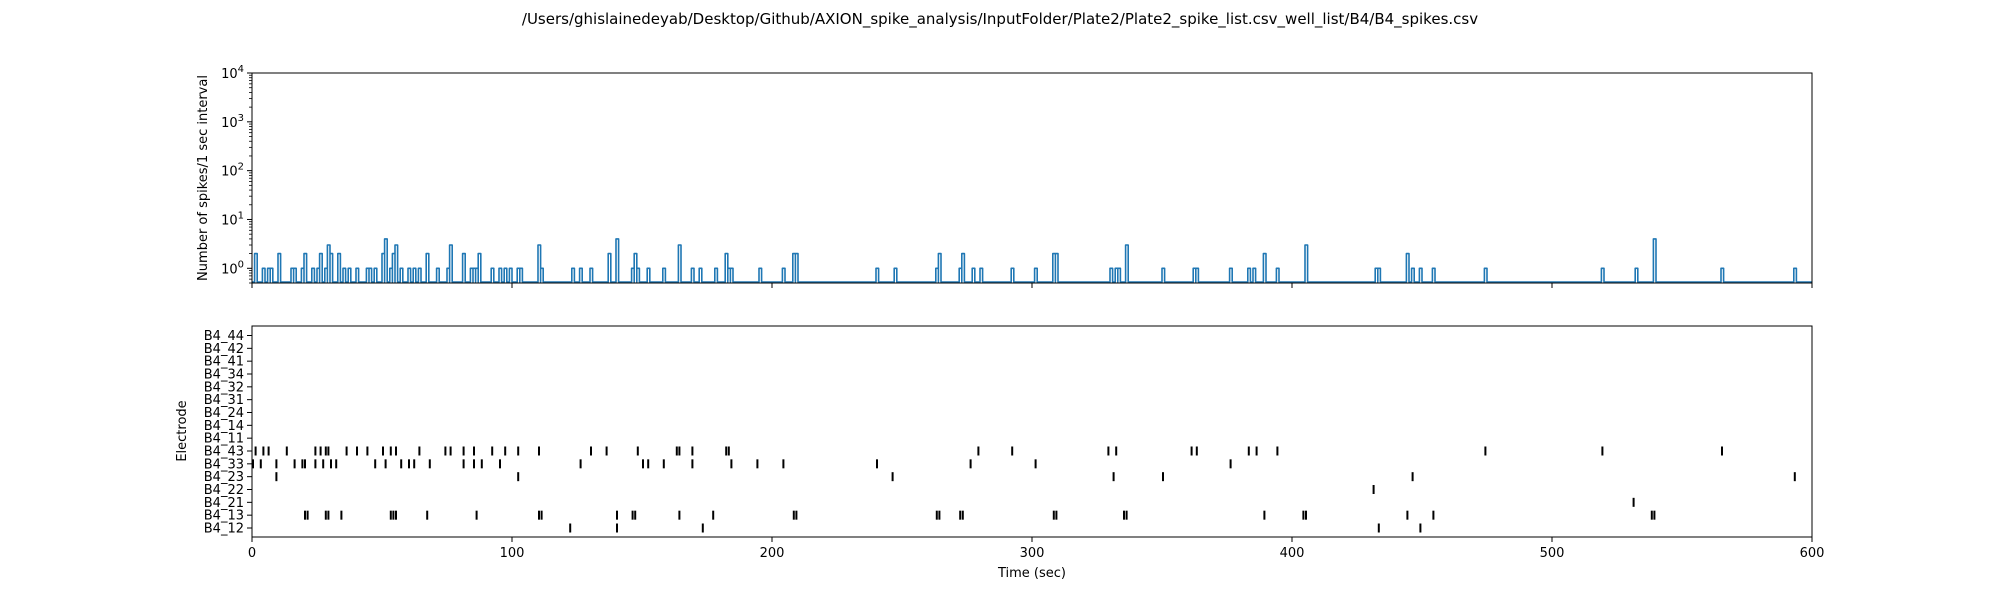 The height and width of the screenshot is (600, 2000). What do you see at coordinates (224, 362) in the screenshot?
I see `electrode-label: B4_41` at bounding box center [224, 362].